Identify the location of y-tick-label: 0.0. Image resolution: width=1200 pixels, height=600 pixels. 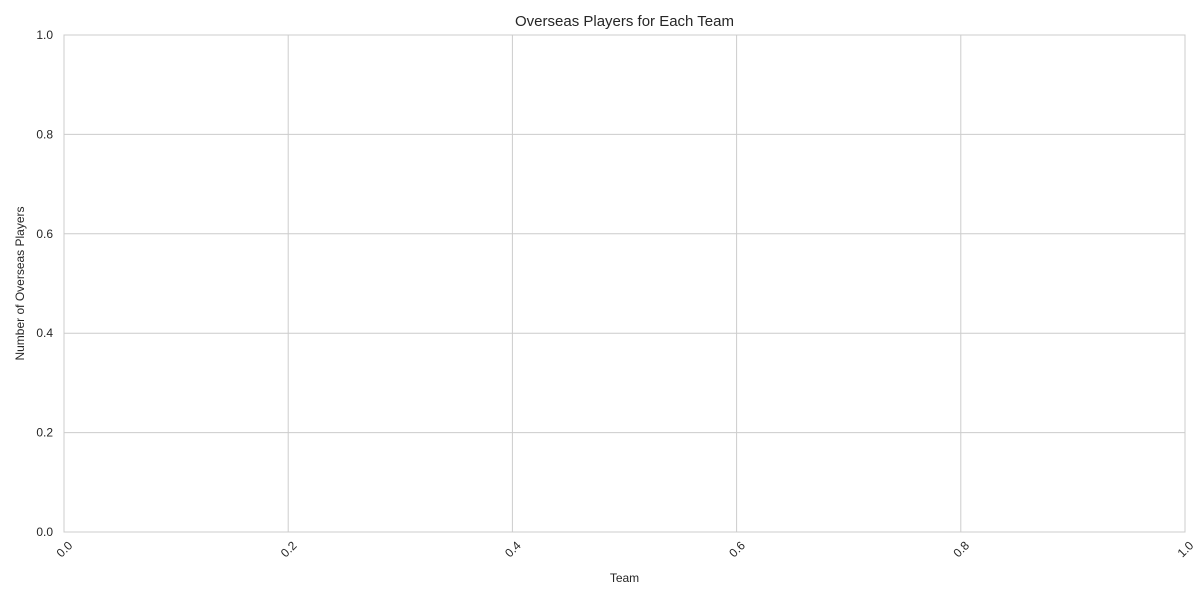
(44, 532).